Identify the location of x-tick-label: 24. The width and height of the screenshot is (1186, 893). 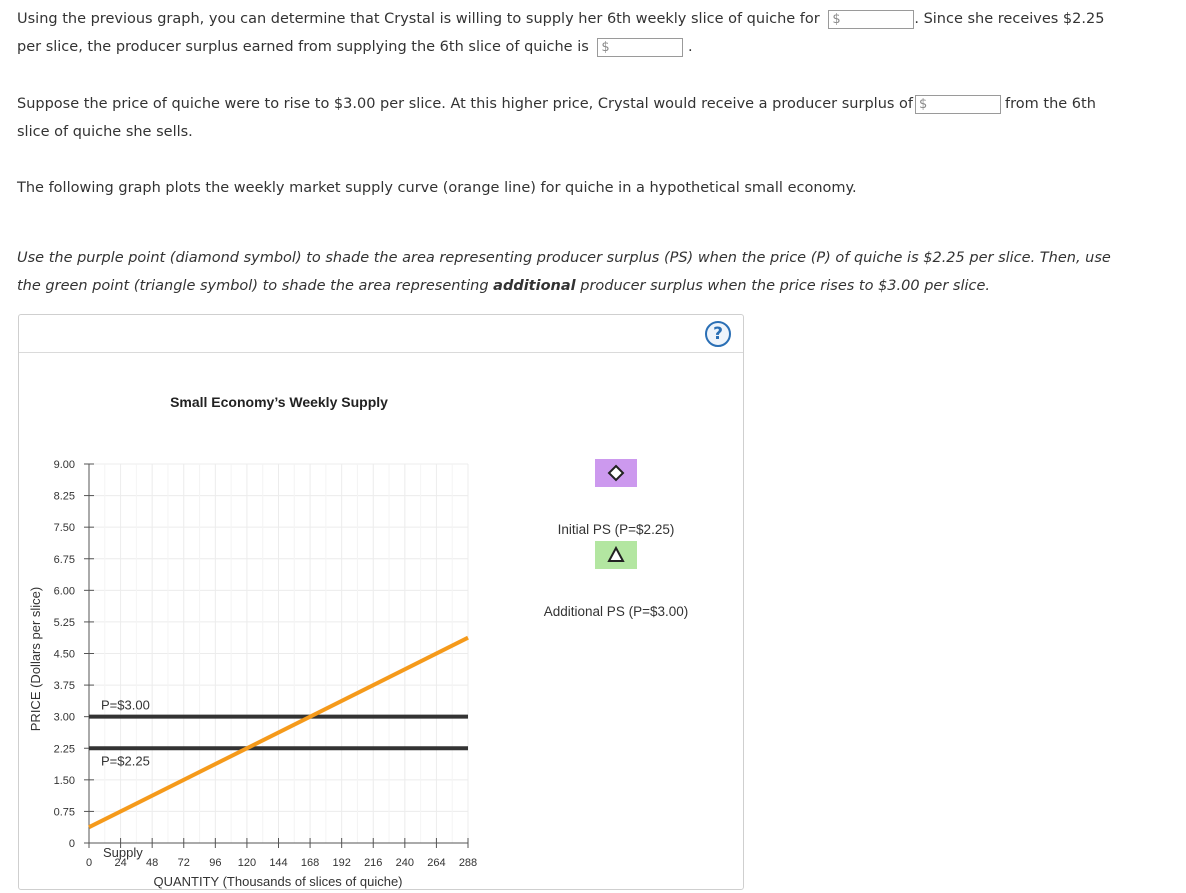
(120, 863).